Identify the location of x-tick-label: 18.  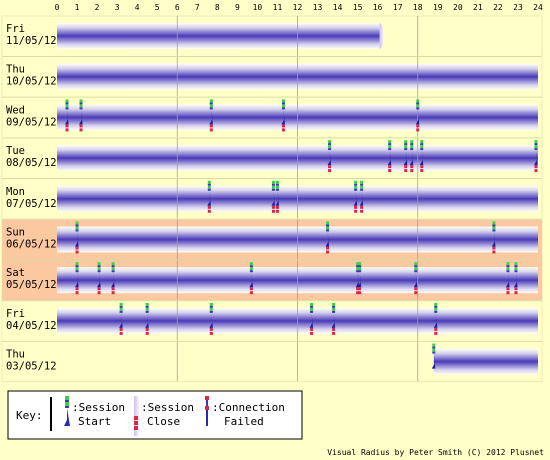
(418, 7).